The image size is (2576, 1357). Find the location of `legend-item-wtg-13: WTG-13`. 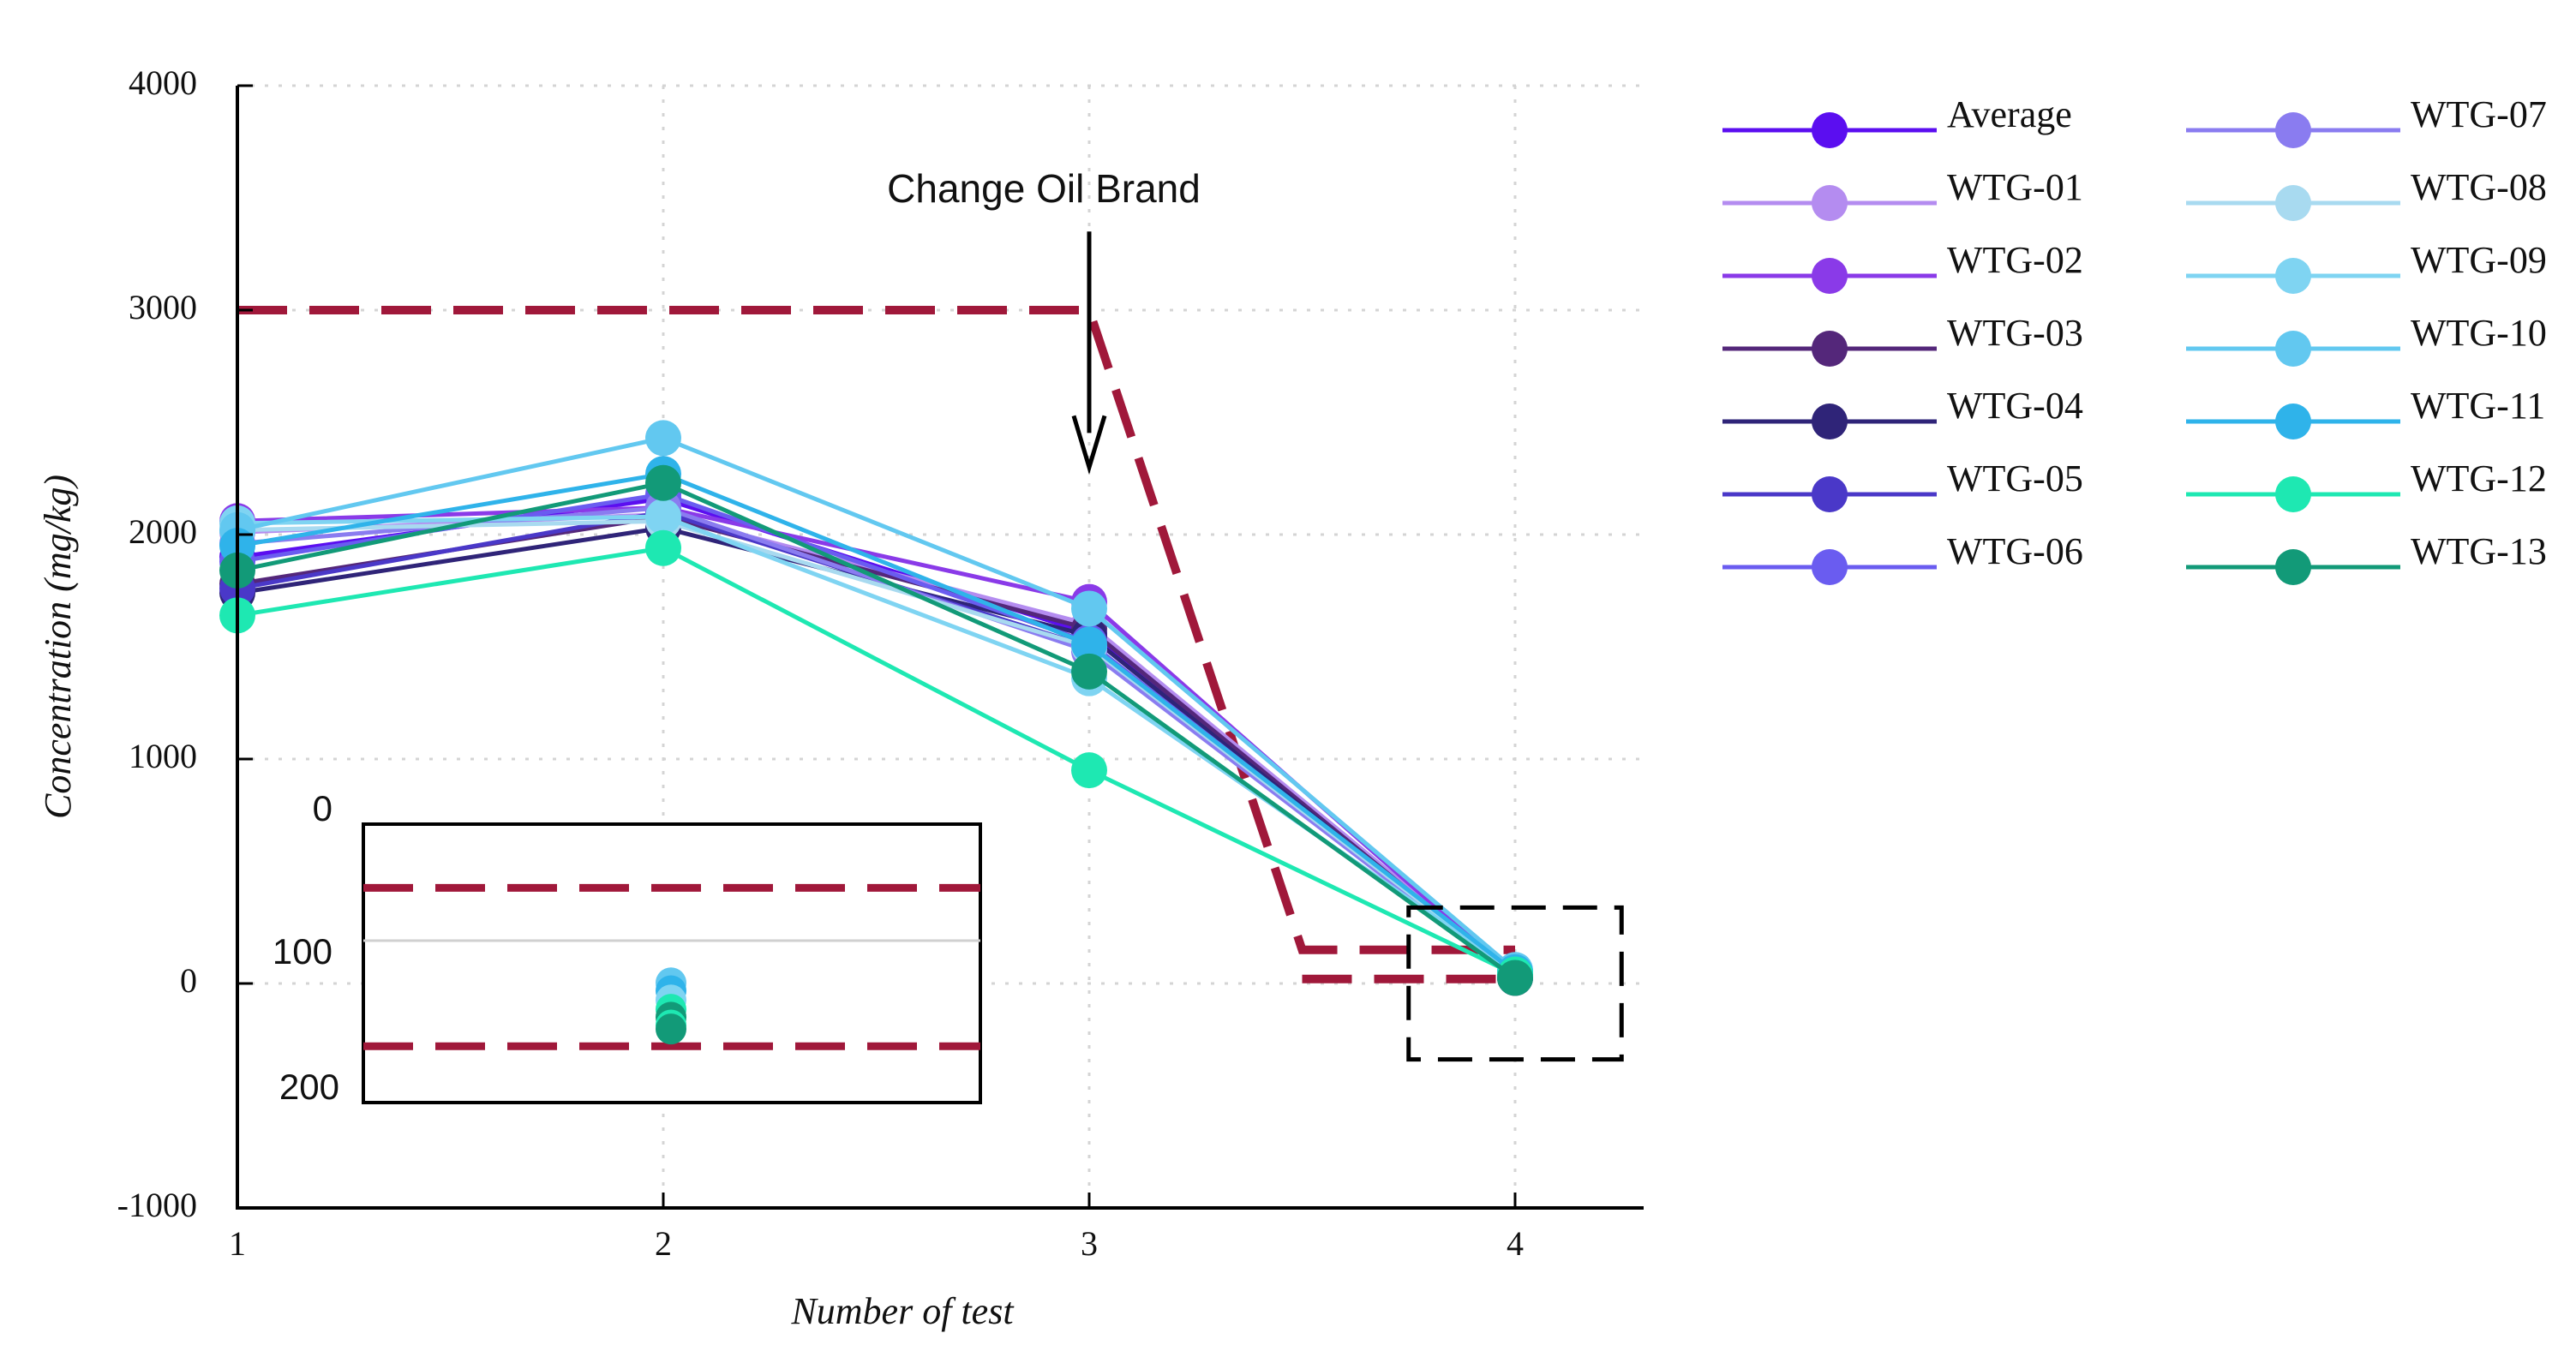

legend-item-wtg-13: WTG-13 is located at coordinates (2366, 558).